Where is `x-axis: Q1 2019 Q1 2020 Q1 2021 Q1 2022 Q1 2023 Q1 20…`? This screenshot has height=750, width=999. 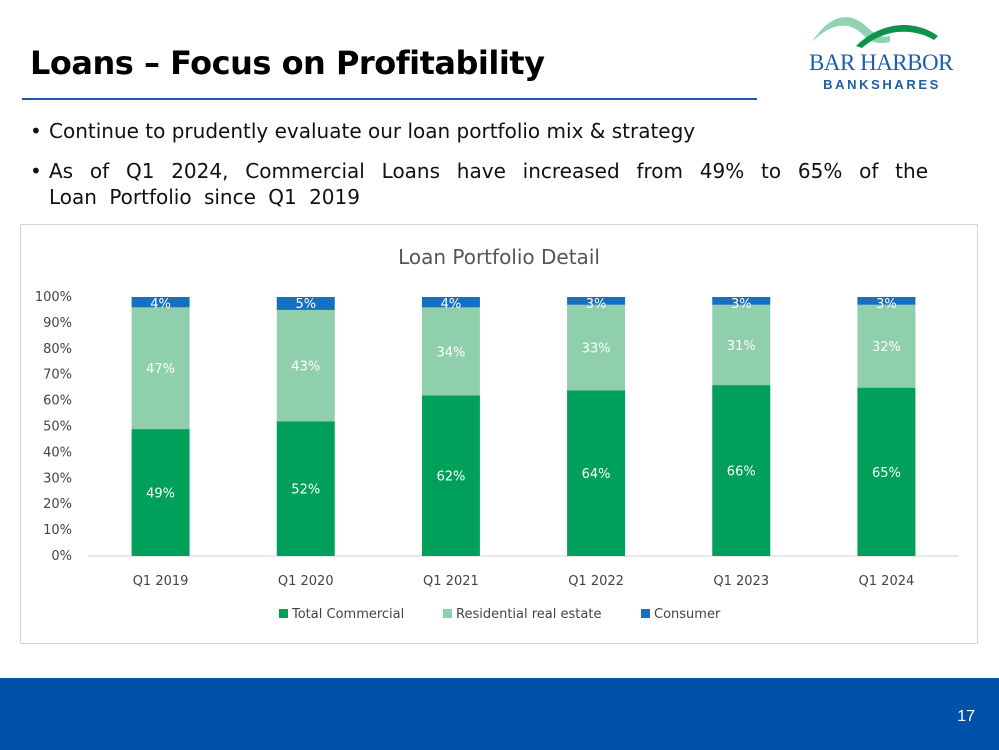
x-axis: Q1 2019 Q1 2020 Q1 2021 Q1 2022 Q1 2023 Q1 20… is located at coordinates (524, 581).